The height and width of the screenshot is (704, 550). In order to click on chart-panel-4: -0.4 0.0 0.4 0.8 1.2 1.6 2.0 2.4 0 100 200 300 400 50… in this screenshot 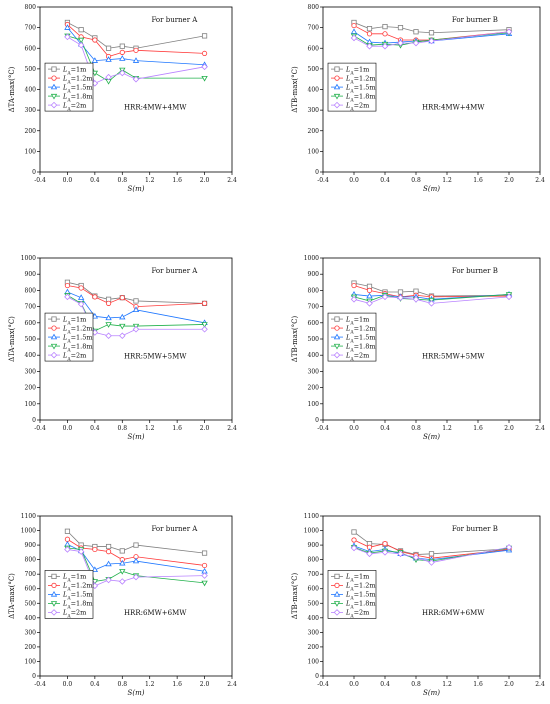, I will do `click(418, 348)`.